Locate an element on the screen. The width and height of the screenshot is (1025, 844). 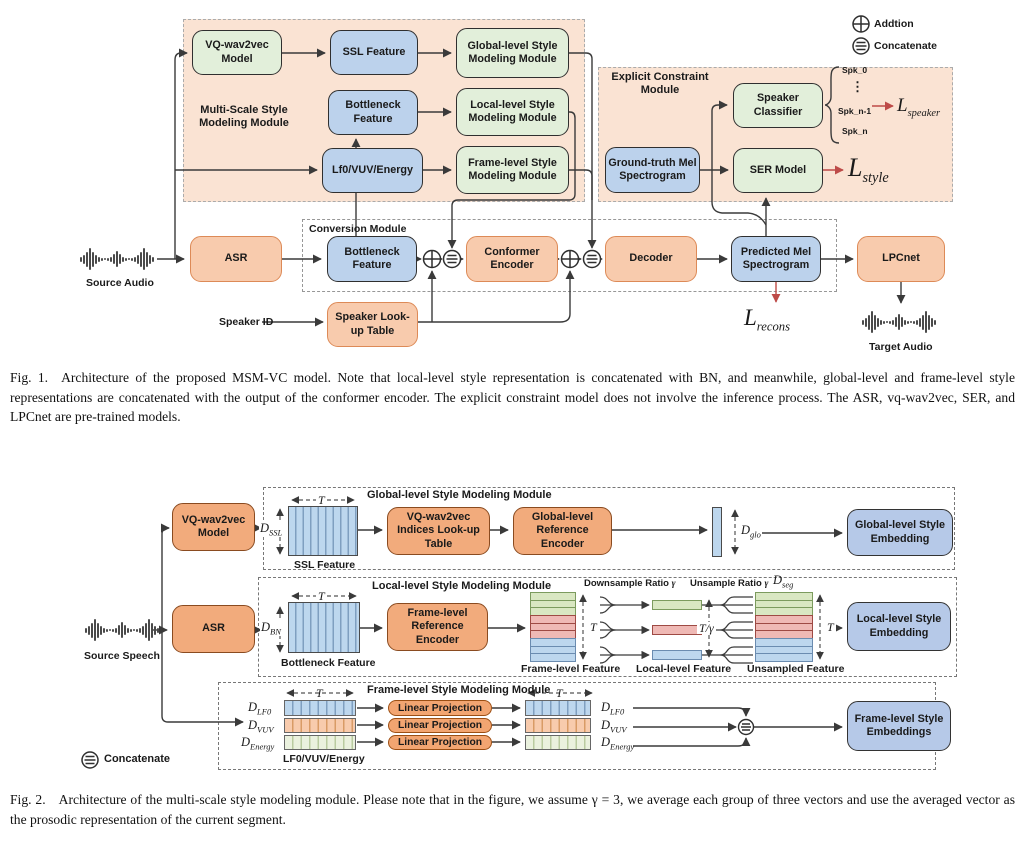
global-module-title: Global-level Style Modeling Module is located at coordinates (459, 495).